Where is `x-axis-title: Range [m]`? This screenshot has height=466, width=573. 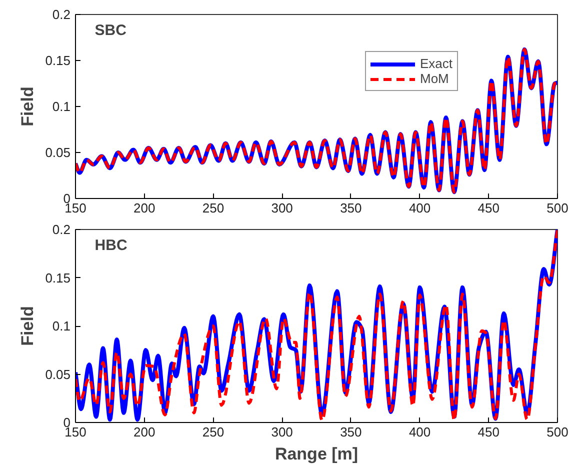
x-axis-title: Range [m] is located at coordinates (316, 454).